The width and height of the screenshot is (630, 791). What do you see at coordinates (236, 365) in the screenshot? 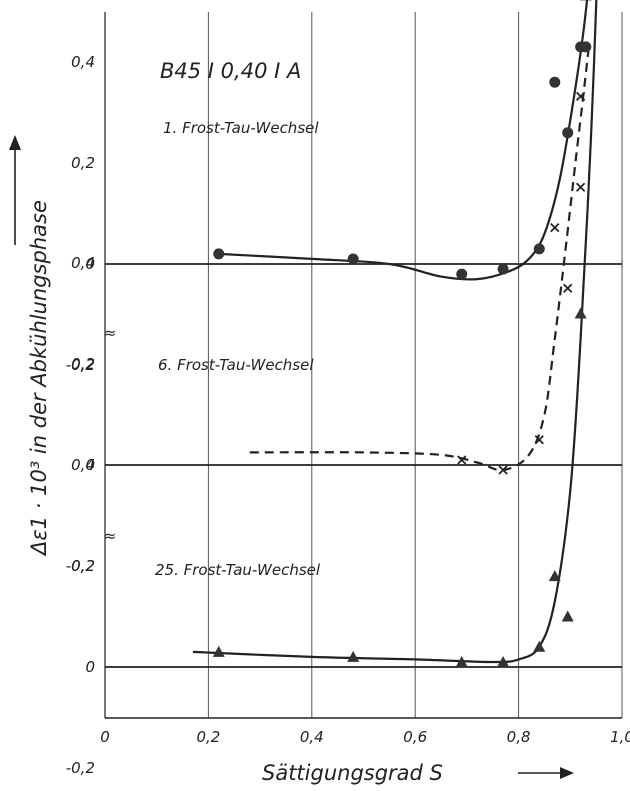
I see `panel-label-6: 6. Frost-Tau-Wechsel` at bounding box center [236, 365].